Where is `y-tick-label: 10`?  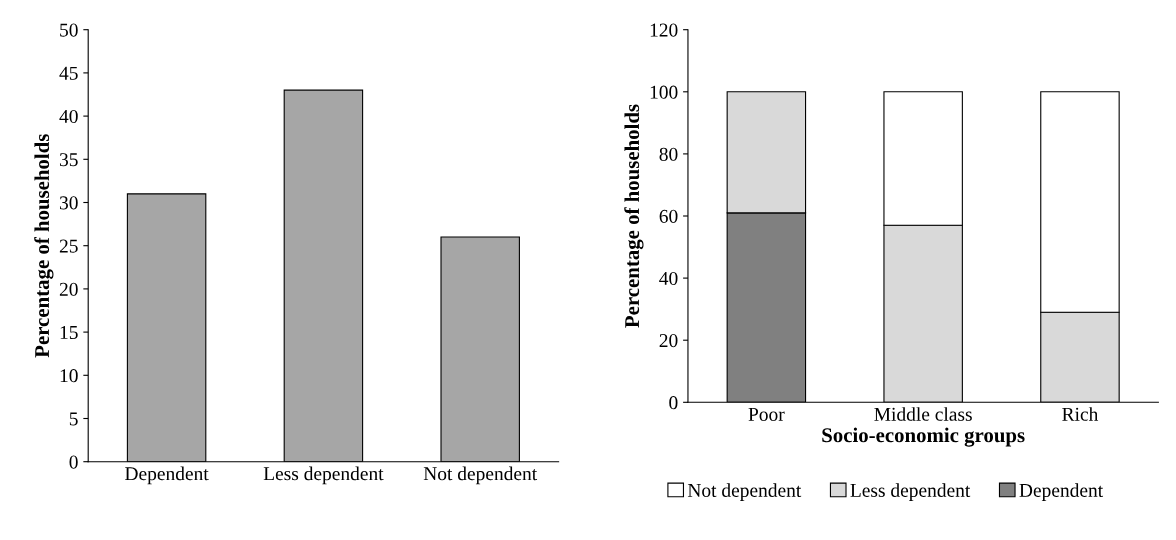
y-tick-label: 10 is located at coordinates (69, 376).